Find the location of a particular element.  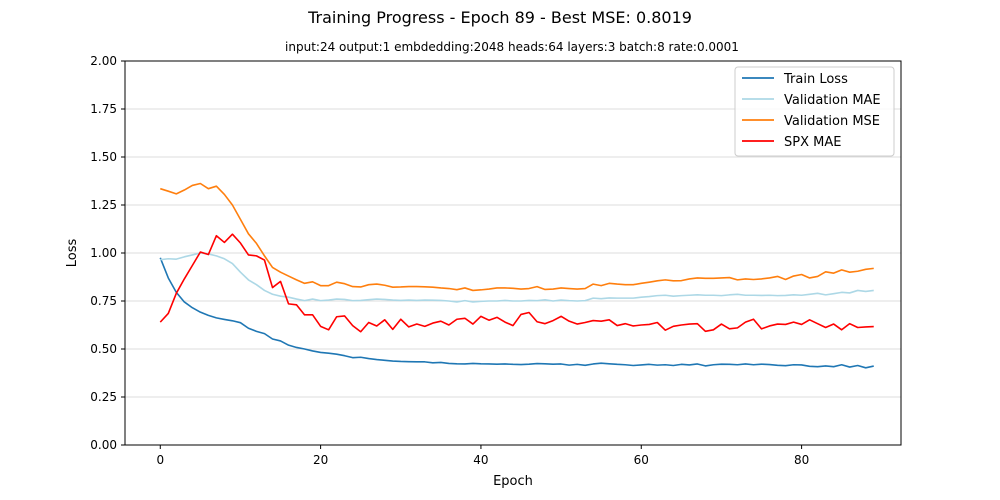

y-tick-label: 0.75 is located at coordinates (103, 301).